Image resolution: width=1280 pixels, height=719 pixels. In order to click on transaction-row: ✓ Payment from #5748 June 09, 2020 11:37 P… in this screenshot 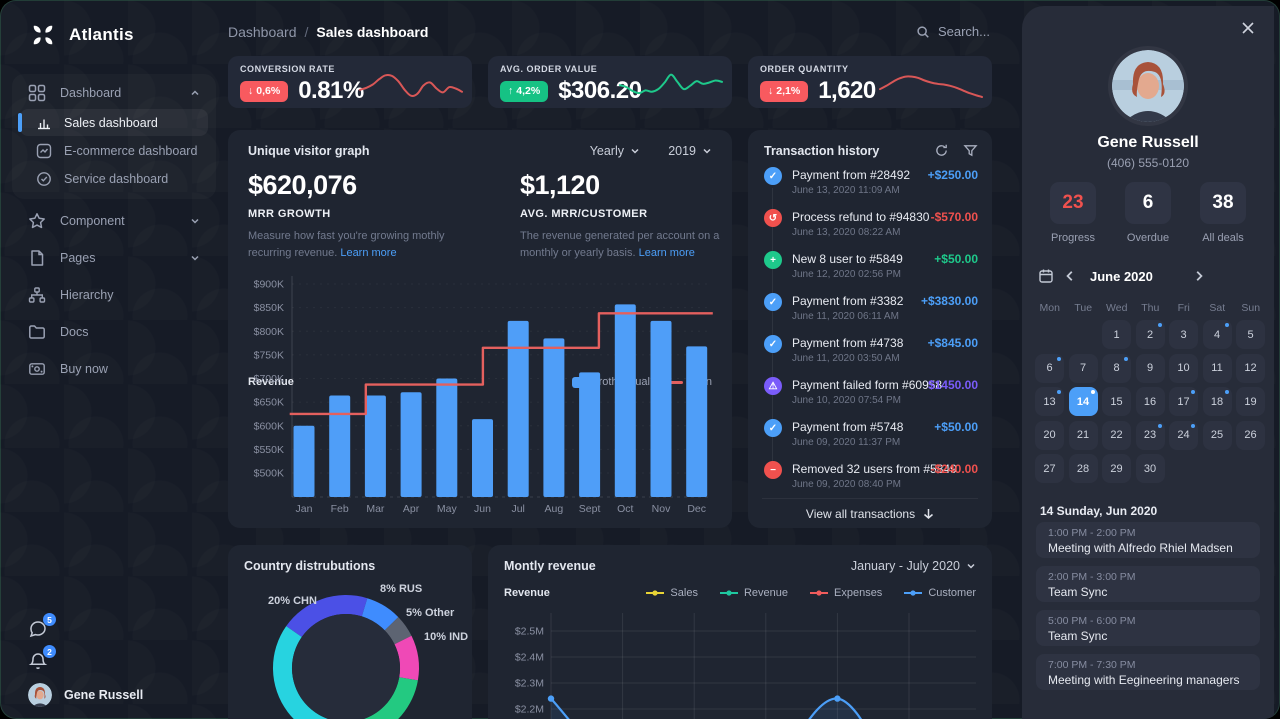, I will do `click(870, 439)`.